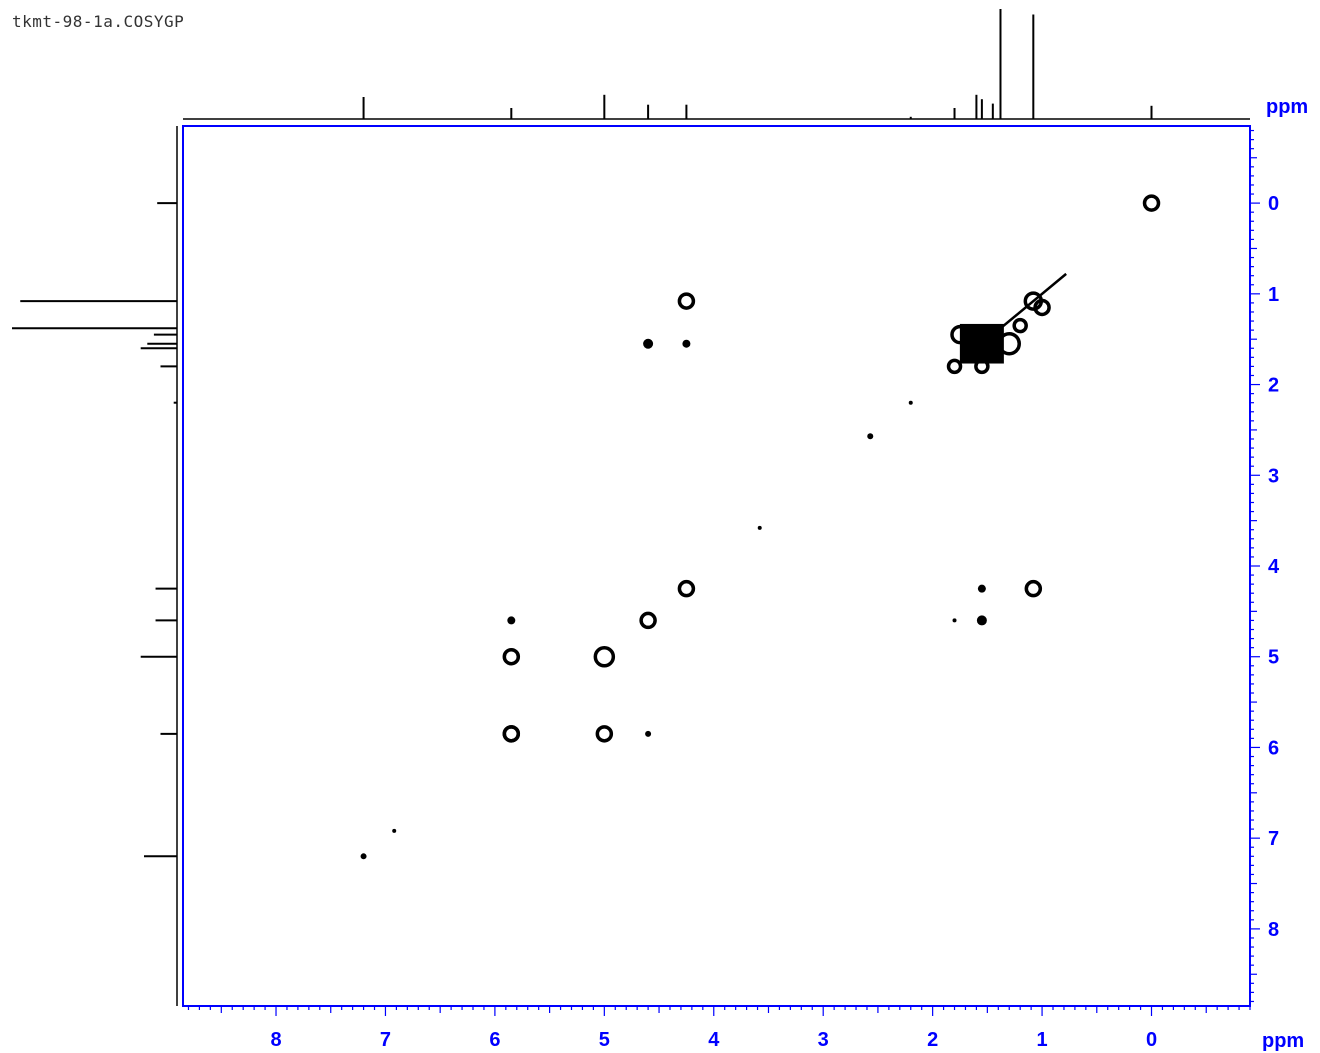 The width and height of the screenshot is (1320, 1053). Describe the element at coordinates (1273, 930) in the screenshot. I see `y-tick-label: 8` at that location.